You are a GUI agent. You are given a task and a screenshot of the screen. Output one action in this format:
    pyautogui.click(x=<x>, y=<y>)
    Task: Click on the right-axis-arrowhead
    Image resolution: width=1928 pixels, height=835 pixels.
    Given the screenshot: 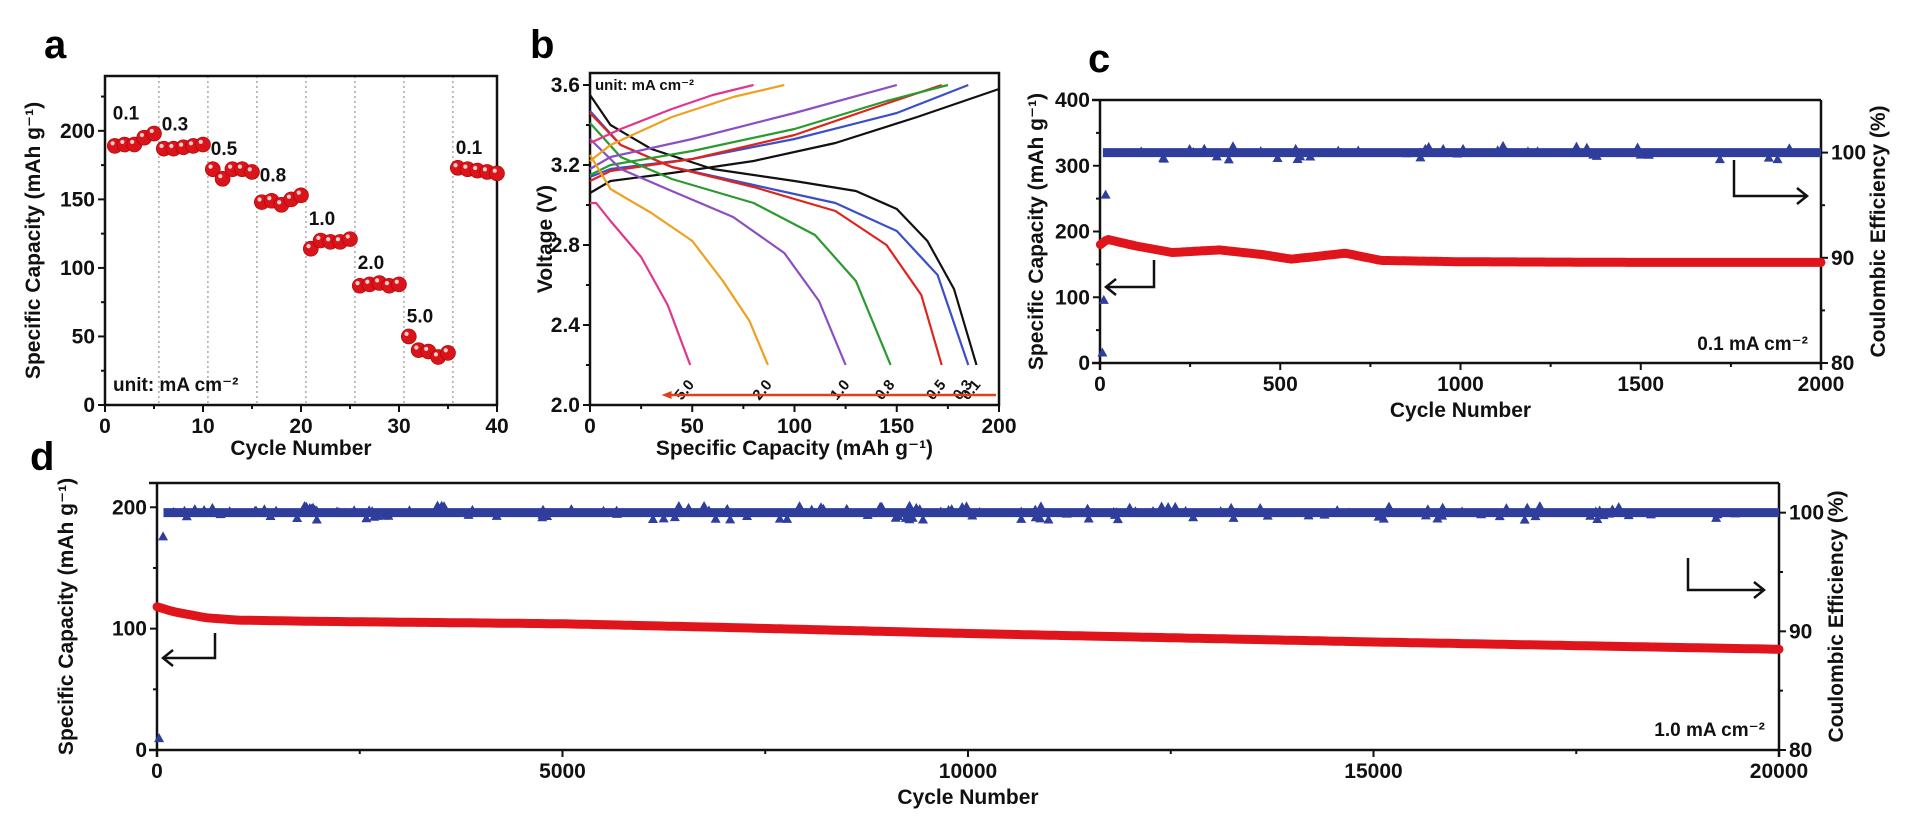 What is the action you would take?
    pyautogui.click(x=1760, y=590)
    